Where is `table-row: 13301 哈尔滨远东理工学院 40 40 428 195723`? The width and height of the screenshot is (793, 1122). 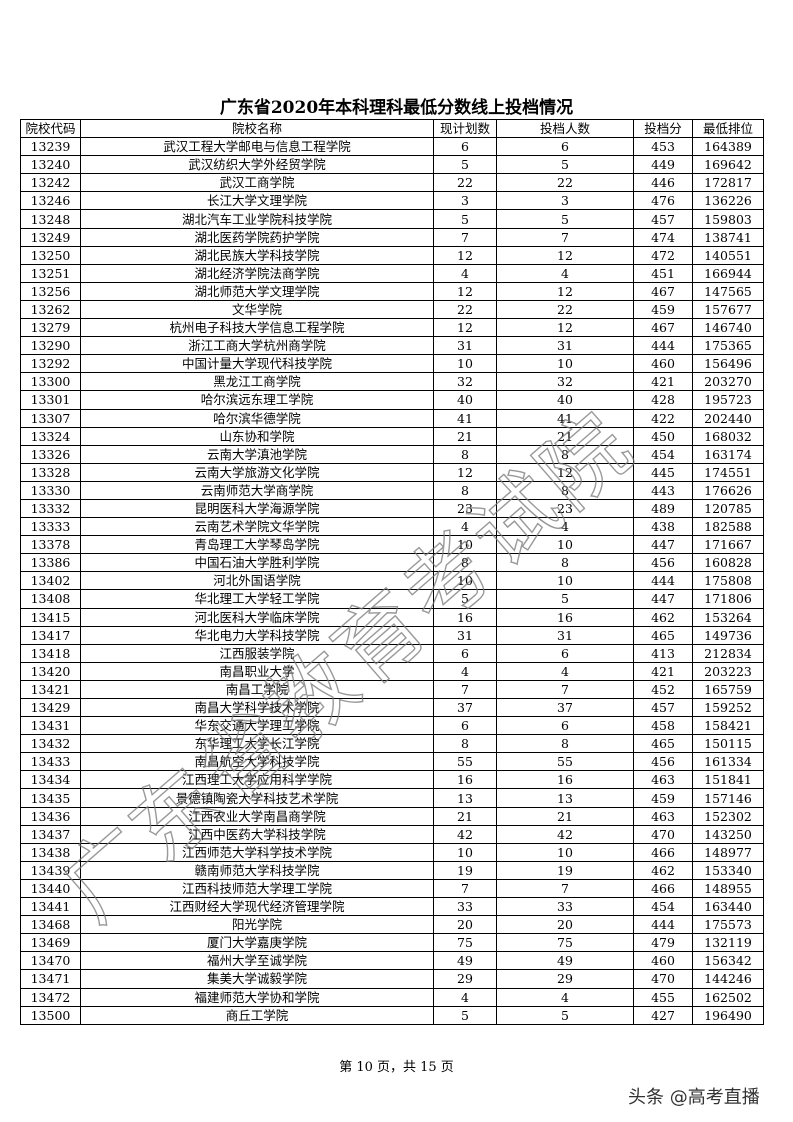 table-row: 13301 哈尔滨远东理工学院 40 40 428 195723 is located at coordinates (392, 400).